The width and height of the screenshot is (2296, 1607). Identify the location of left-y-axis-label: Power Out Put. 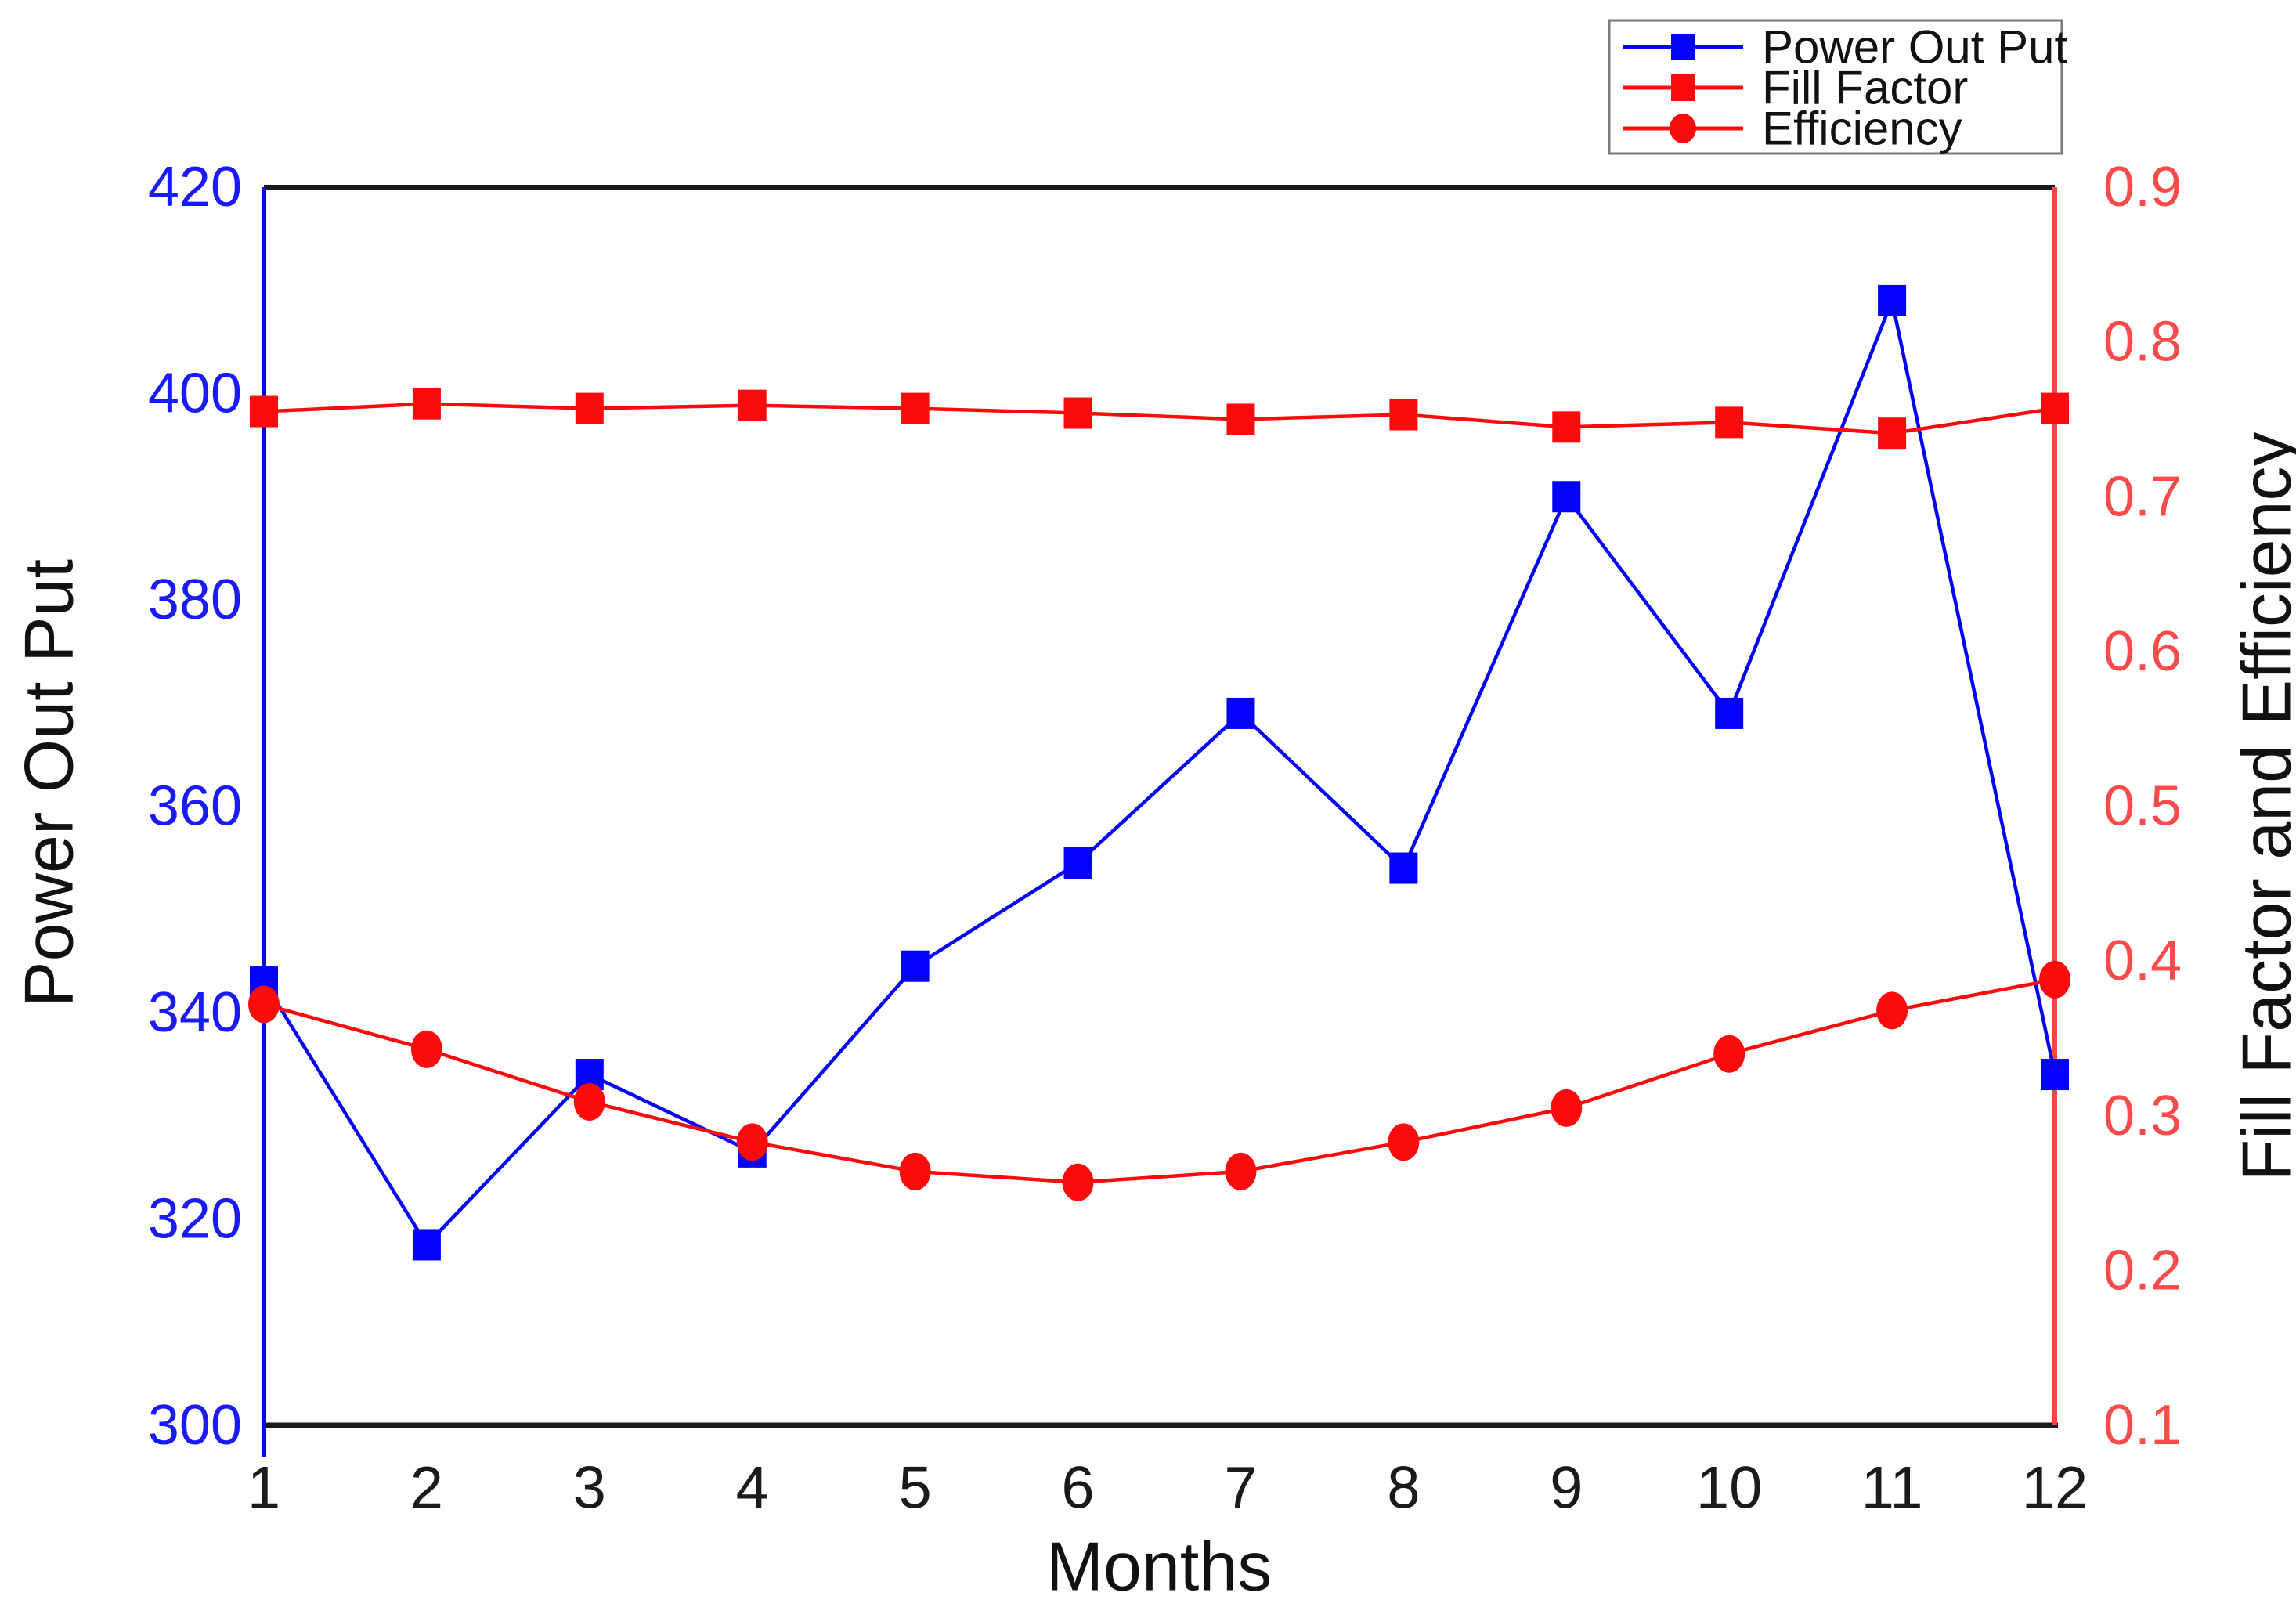
(49, 783).